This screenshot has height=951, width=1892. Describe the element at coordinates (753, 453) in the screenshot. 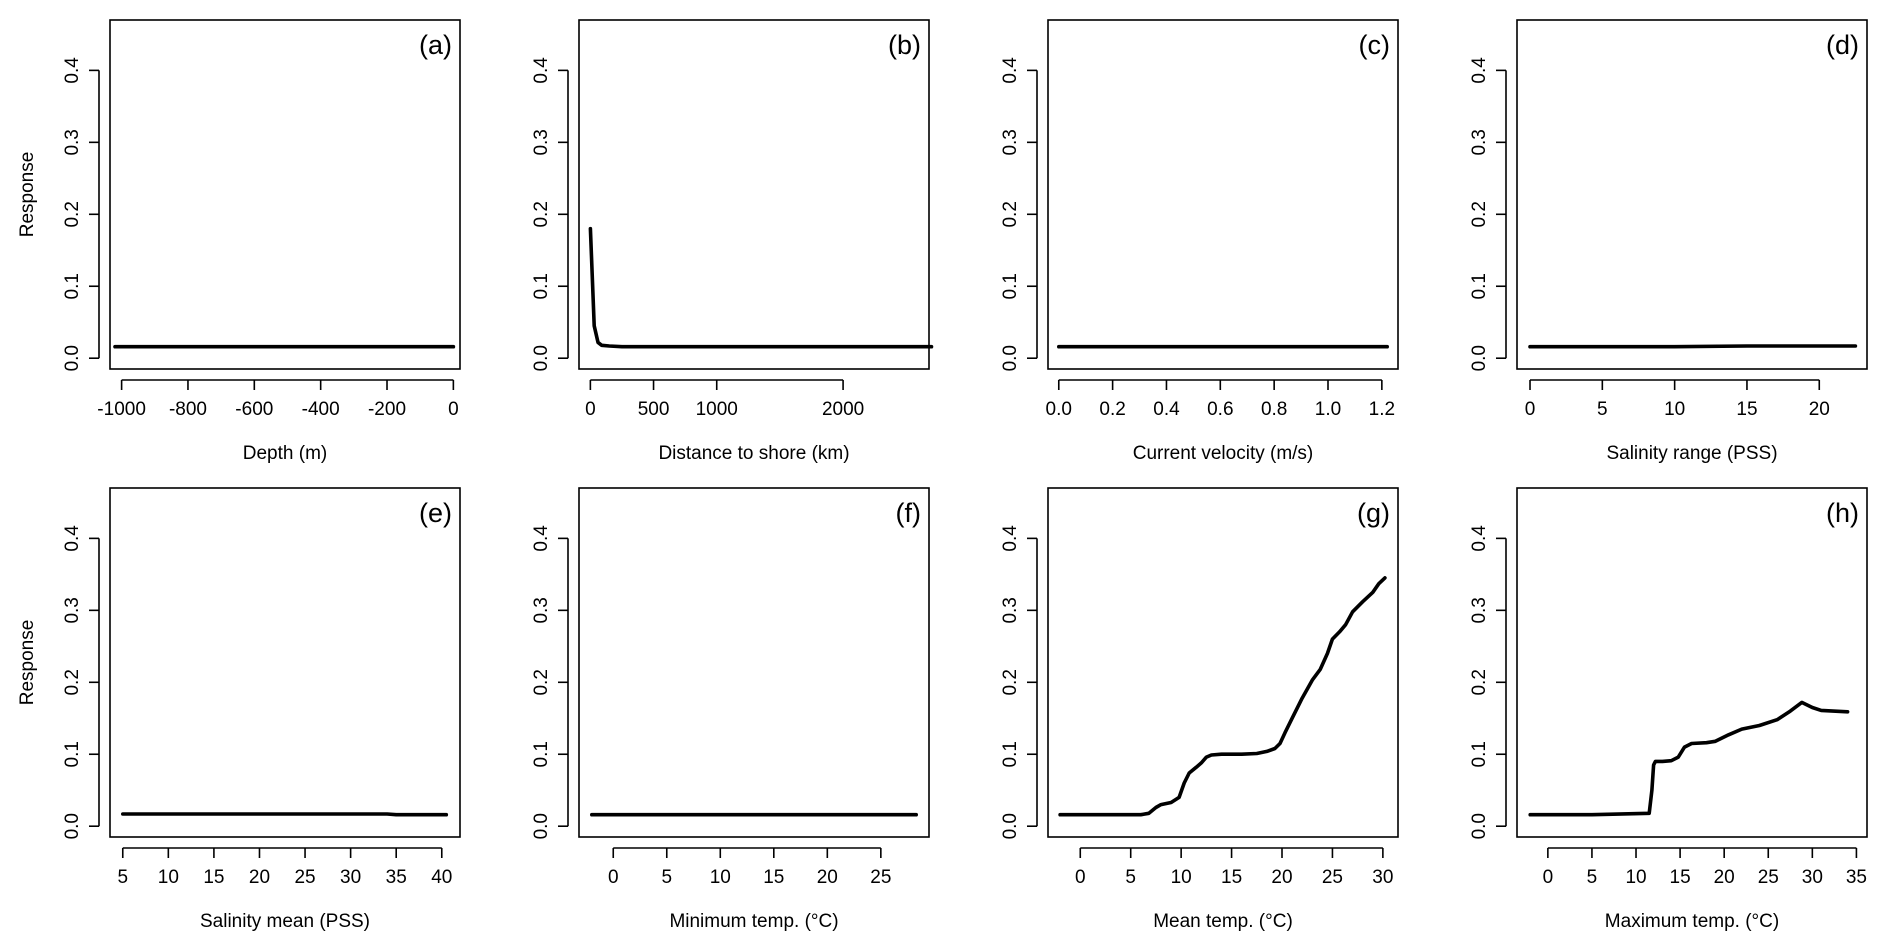

I see `x-axis-label: Distance to shore (km)` at that location.